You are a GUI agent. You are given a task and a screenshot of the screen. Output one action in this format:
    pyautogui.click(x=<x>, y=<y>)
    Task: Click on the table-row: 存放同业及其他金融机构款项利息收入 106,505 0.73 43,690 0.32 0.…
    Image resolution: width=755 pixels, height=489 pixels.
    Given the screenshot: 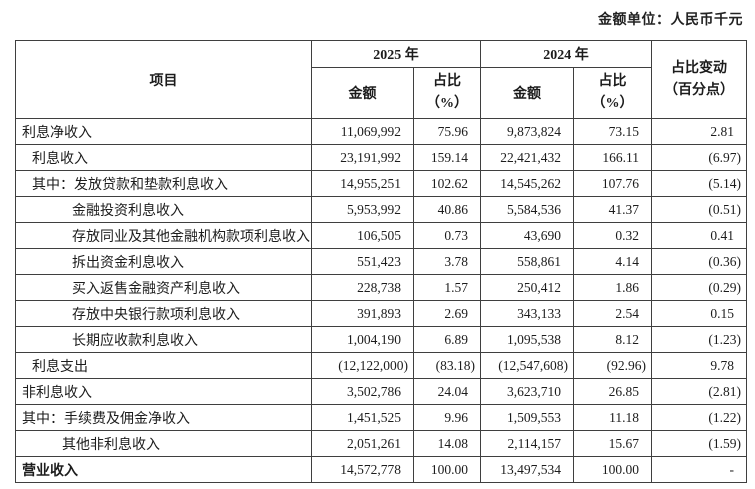 What is the action you would take?
    pyautogui.click(x=381, y=235)
    